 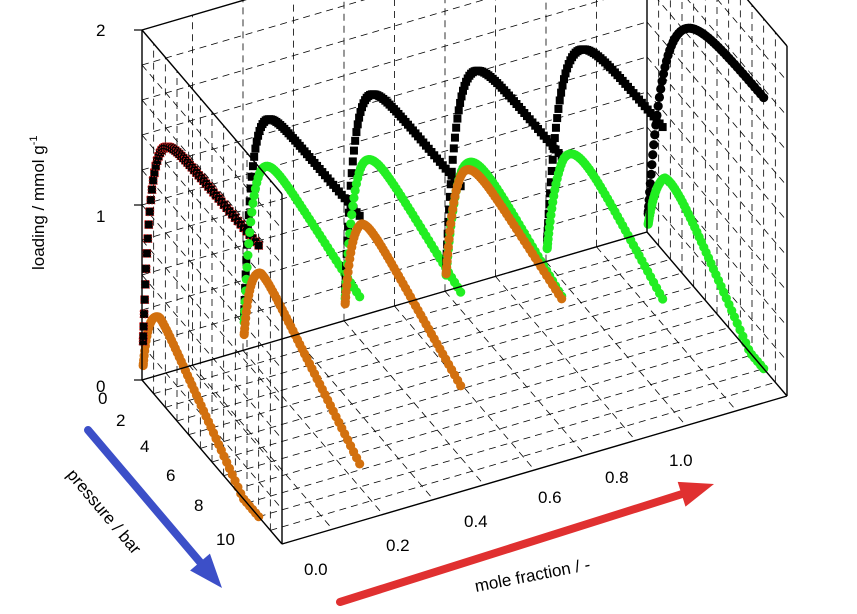 What do you see at coordinates (206, 570) in the screenshot?
I see `pressure-arrow-head` at bounding box center [206, 570].